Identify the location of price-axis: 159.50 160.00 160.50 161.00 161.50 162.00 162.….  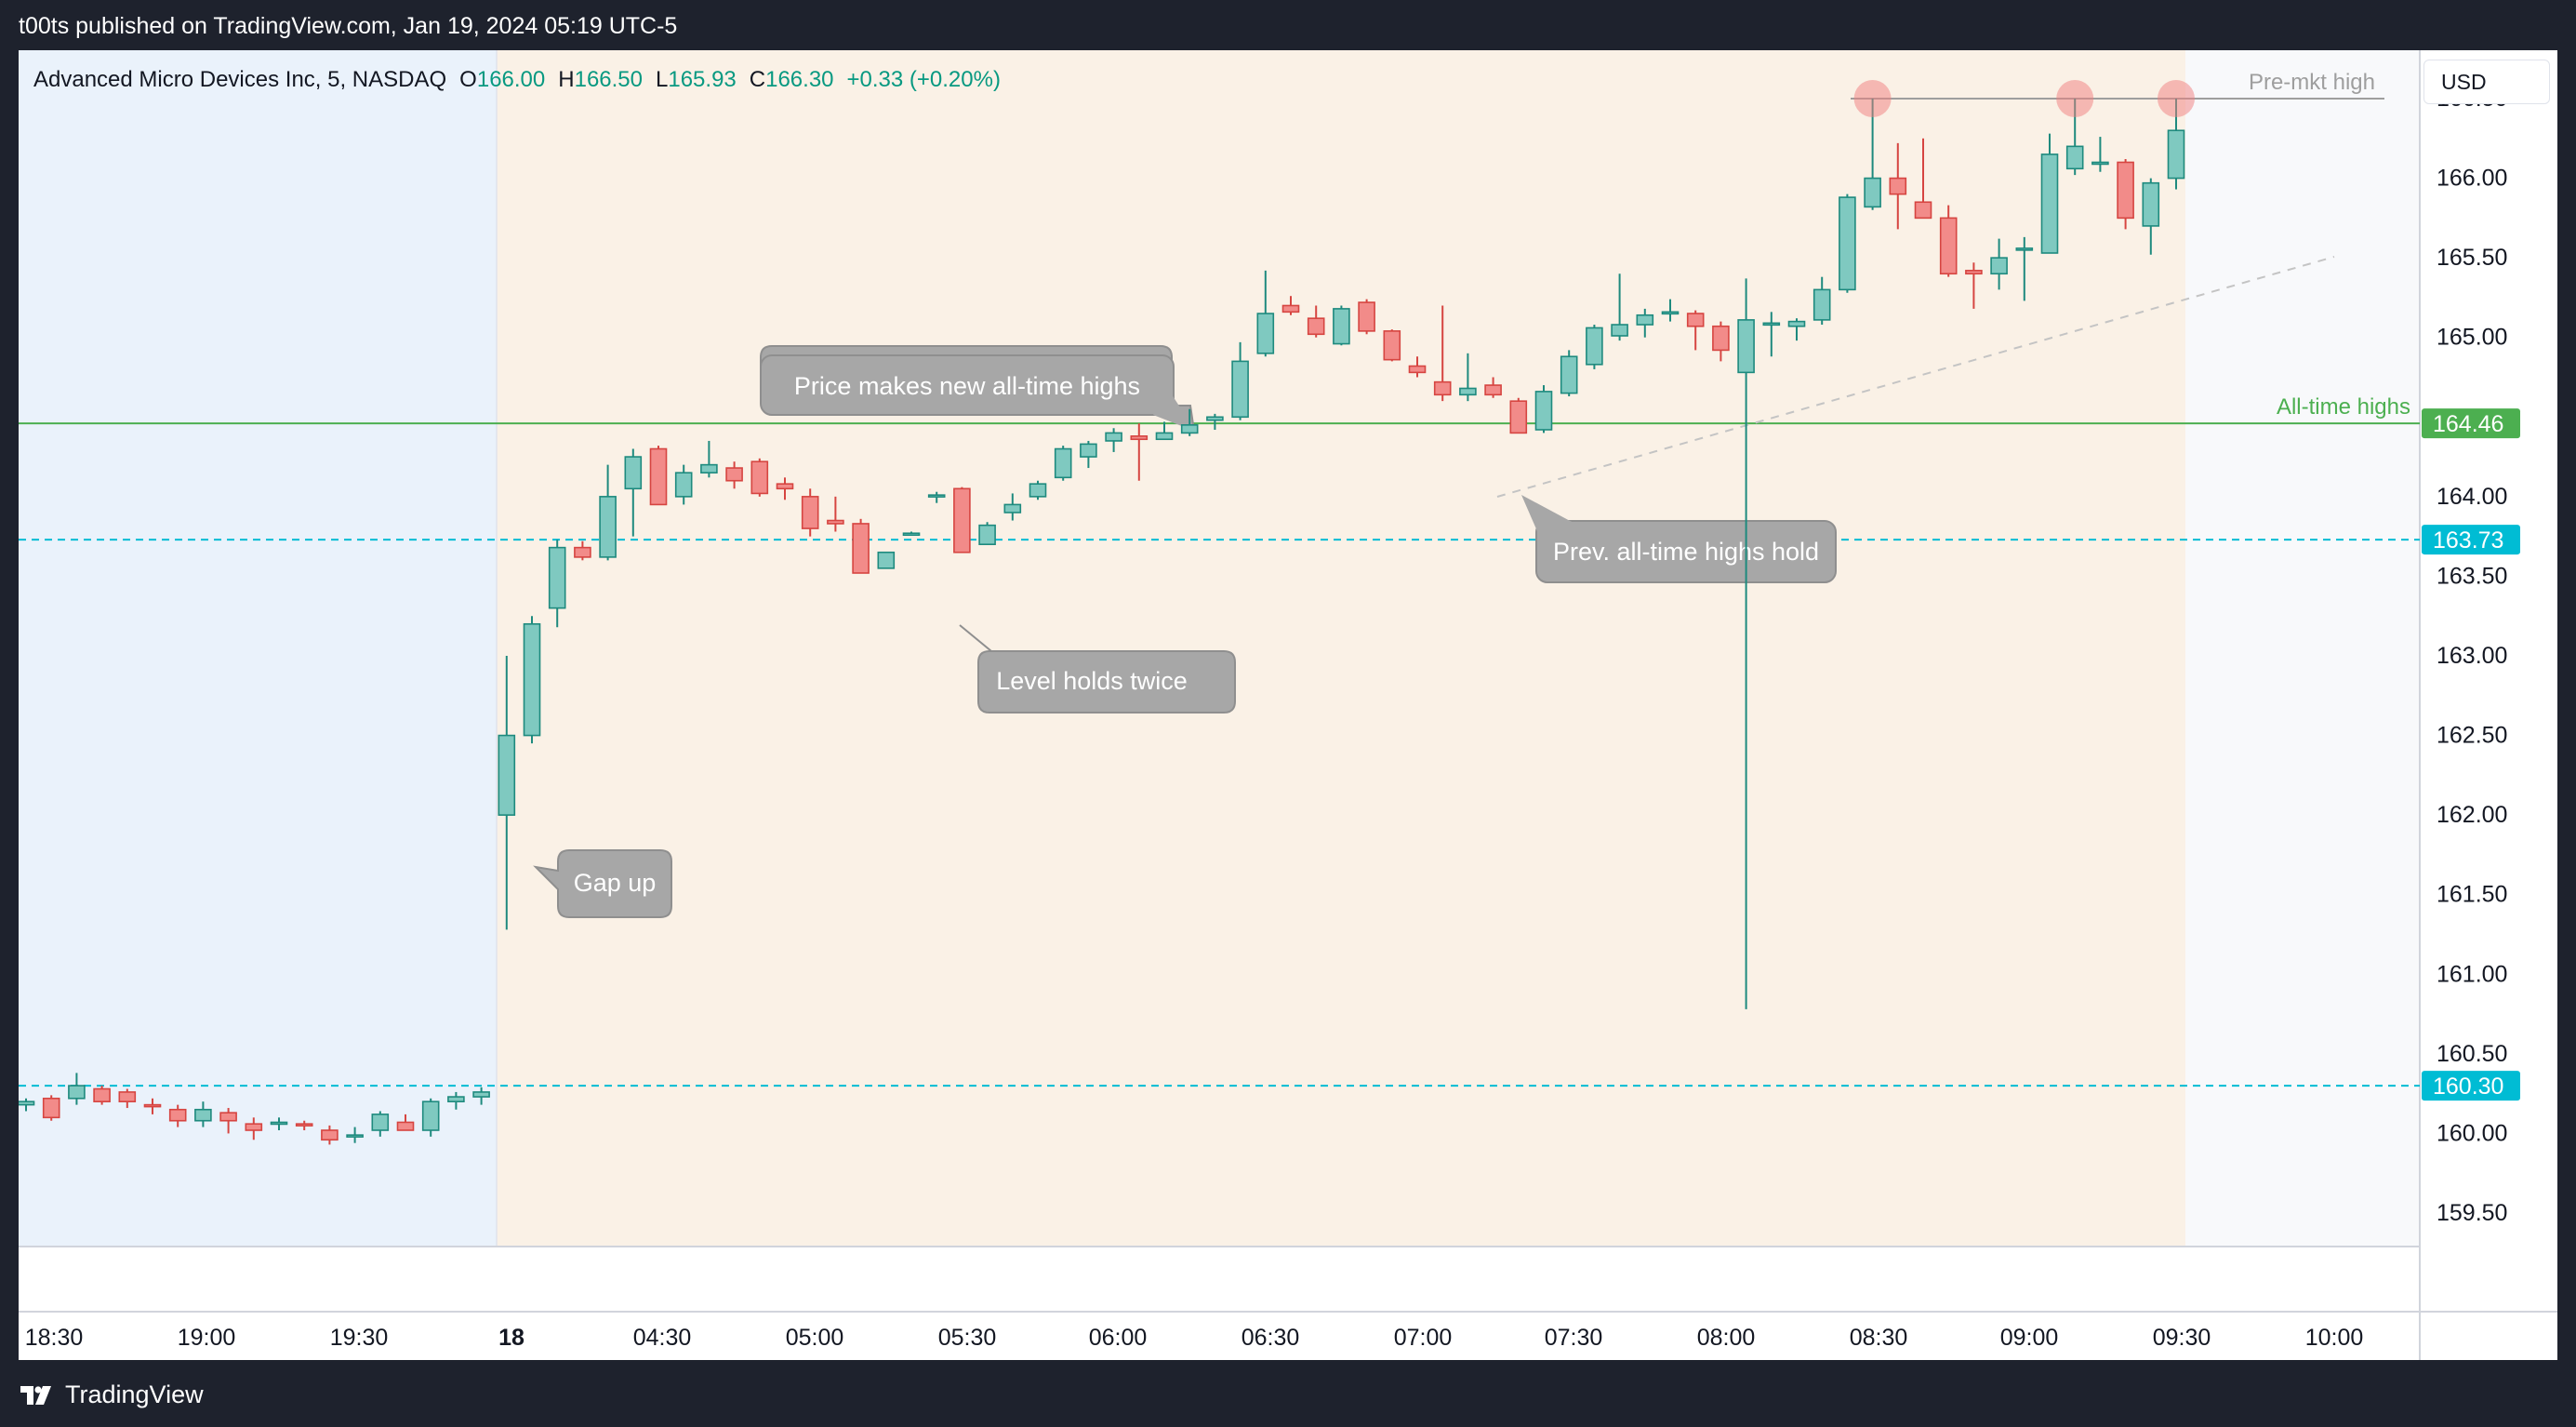
(2472, 656).